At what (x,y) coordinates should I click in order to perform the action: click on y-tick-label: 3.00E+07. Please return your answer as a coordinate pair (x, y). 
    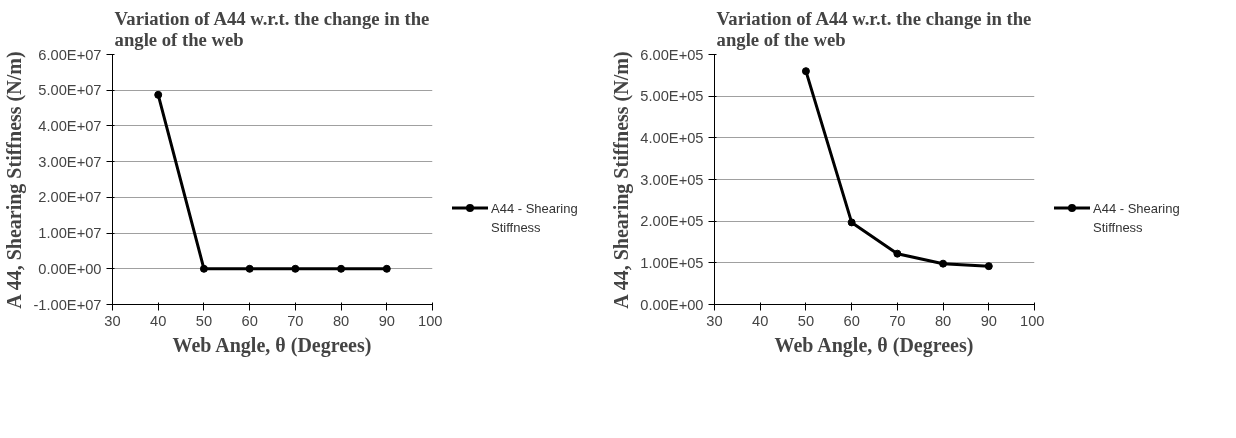
    Looking at the image, I should click on (70, 161).